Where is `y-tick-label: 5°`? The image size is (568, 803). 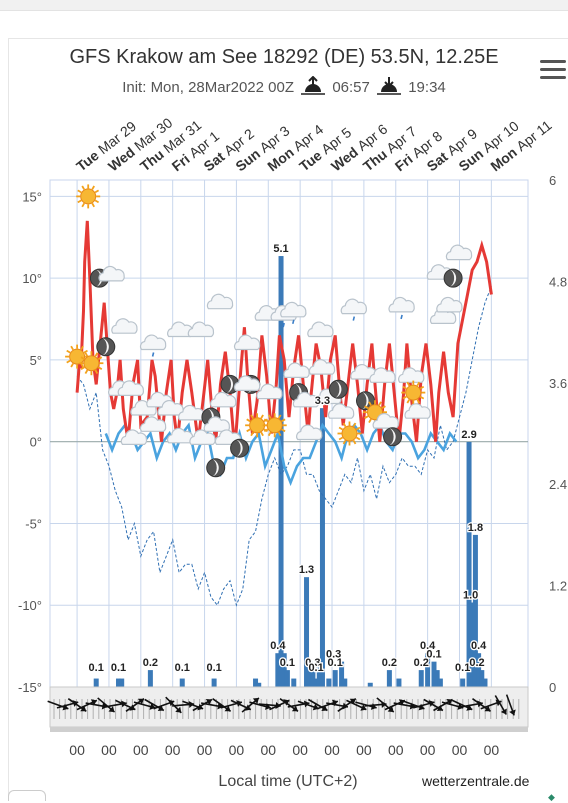
y-tick-label: 5° is located at coordinates (36, 360).